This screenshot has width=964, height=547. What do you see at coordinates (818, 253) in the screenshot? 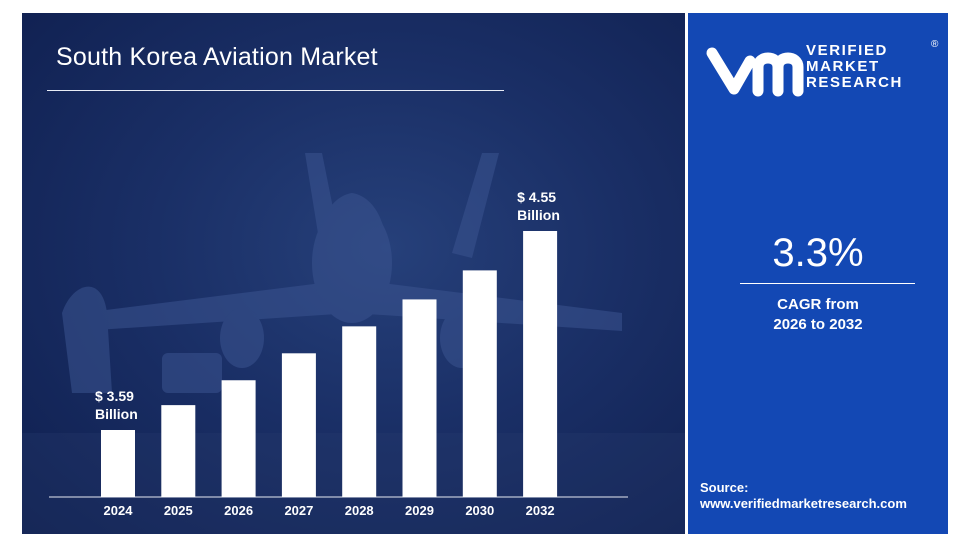
I see `cagr-value: 3.3%` at bounding box center [818, 253].